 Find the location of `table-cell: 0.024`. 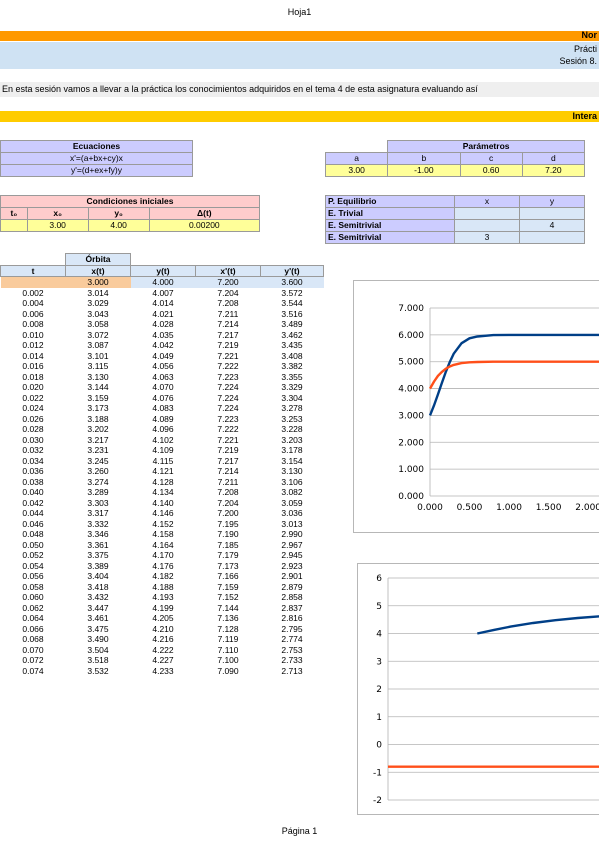

table-cell: 0.024 is located at coordinates (33, 408).